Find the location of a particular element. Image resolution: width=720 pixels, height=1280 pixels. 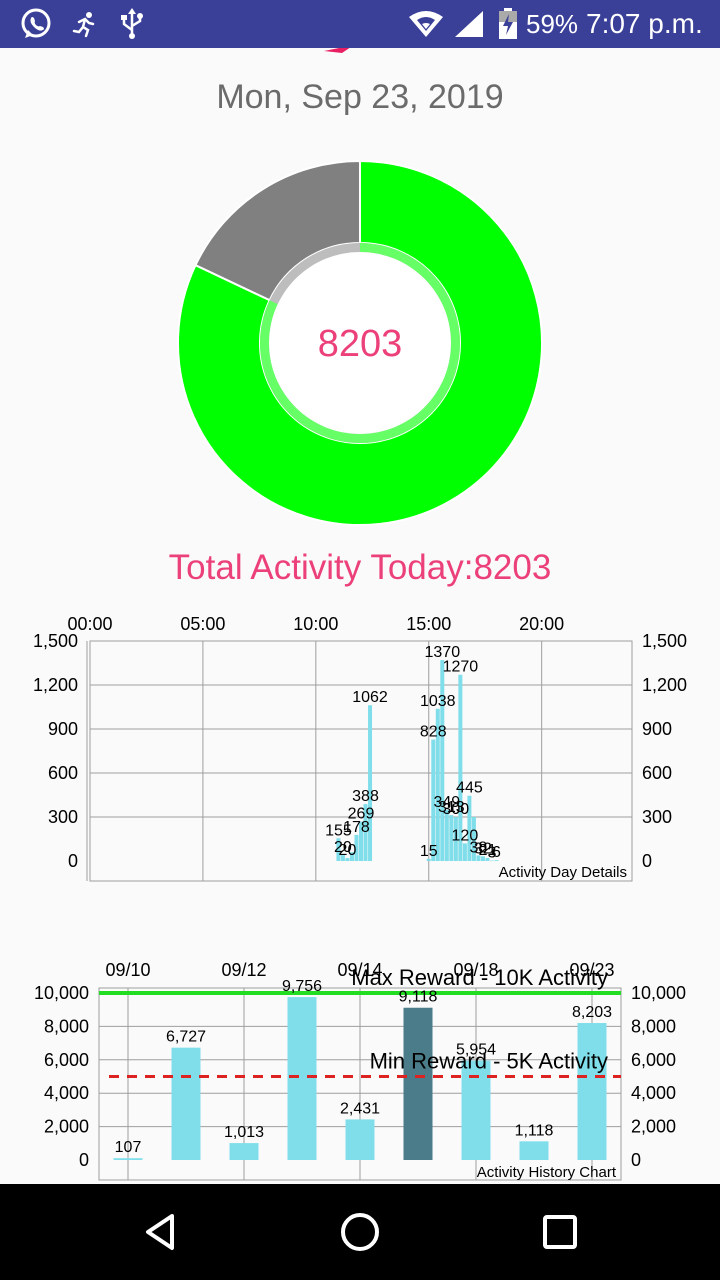

day-chart-grid is located at coordinates (359, 761).